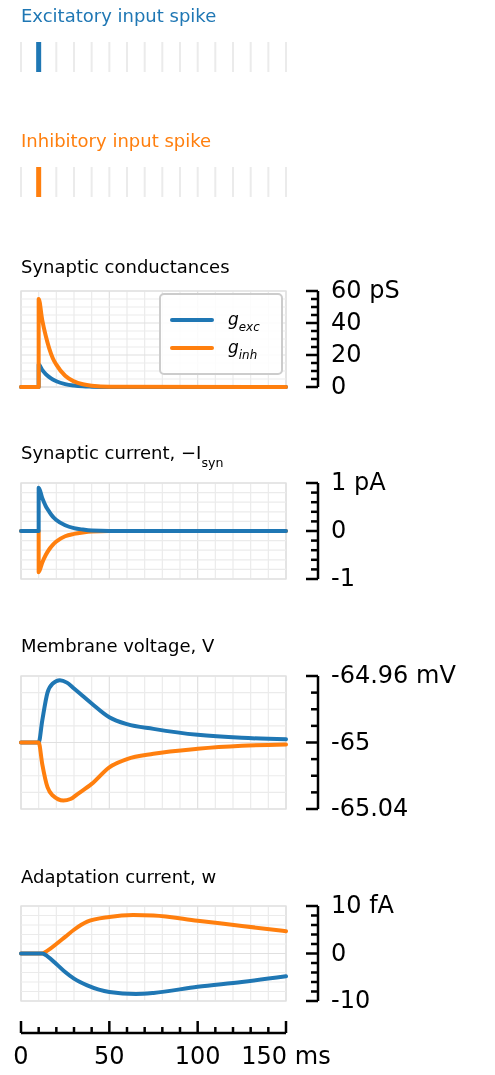 This screenshot has width=495, height=1075. I want to click on legend-label: g$_{inh}$, so click(243, 349).